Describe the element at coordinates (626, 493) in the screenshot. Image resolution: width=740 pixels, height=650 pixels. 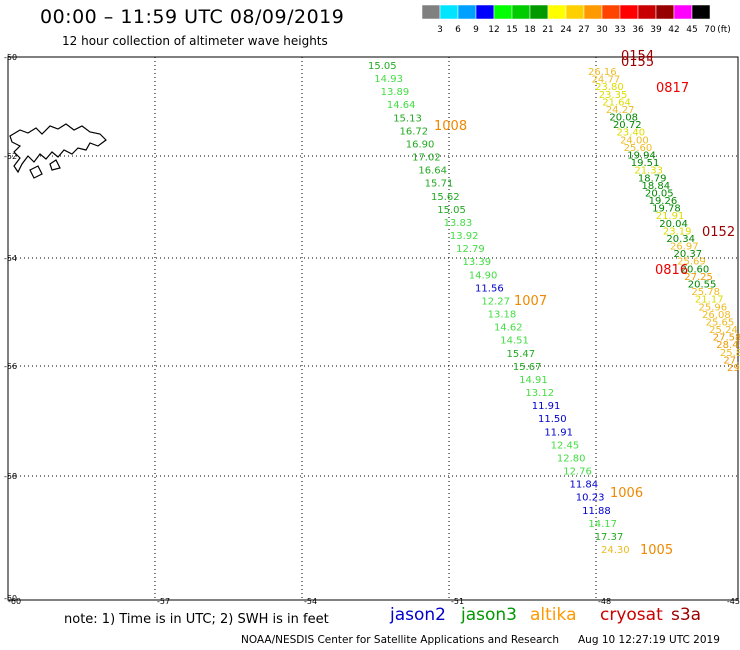
I see `track-time-label: 1006` at that location.